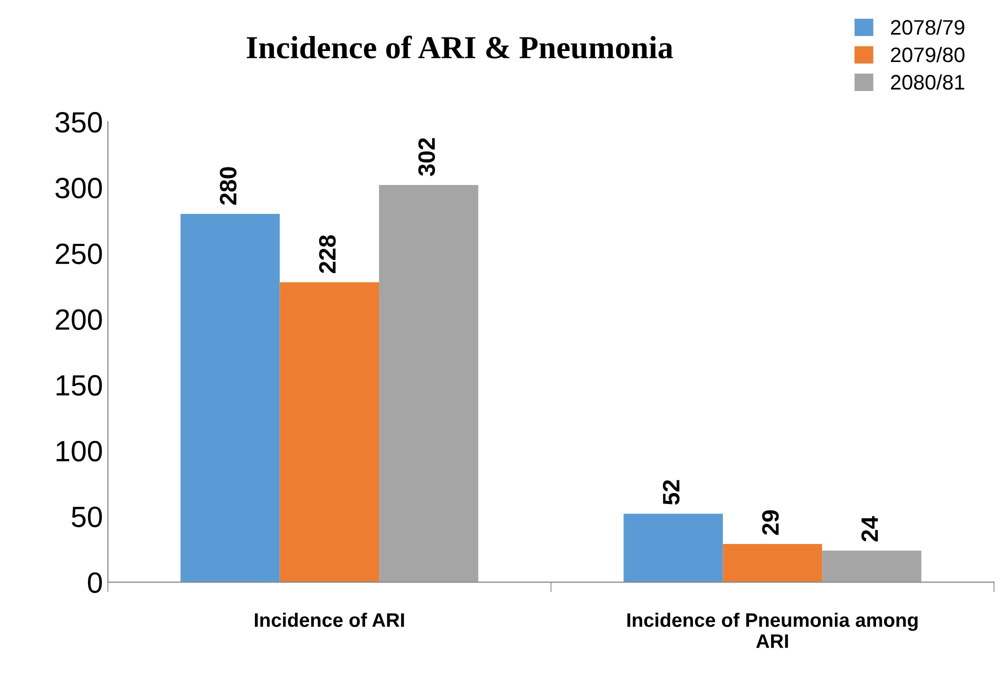  I want to click on data-label: 29, so click(770, 522).